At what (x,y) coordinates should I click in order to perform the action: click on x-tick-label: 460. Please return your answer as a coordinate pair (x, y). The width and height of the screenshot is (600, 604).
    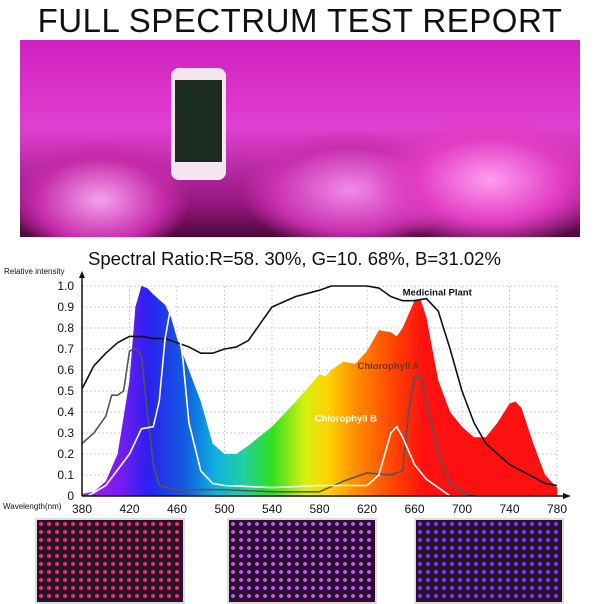
    Looking at the image, I should click on (177, 509).